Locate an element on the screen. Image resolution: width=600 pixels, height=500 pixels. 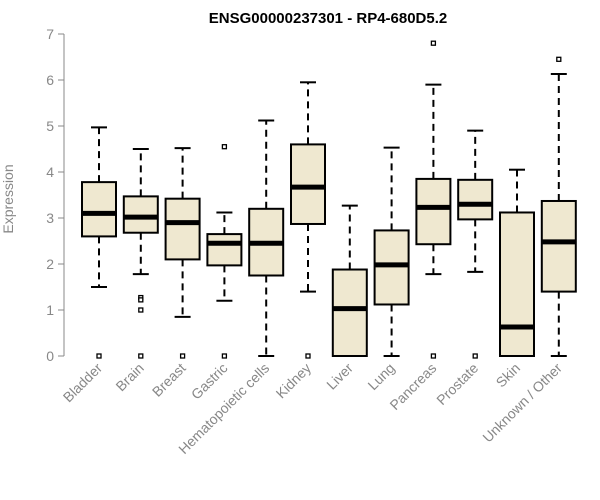
box-brain is located at coordinates (140, 253).